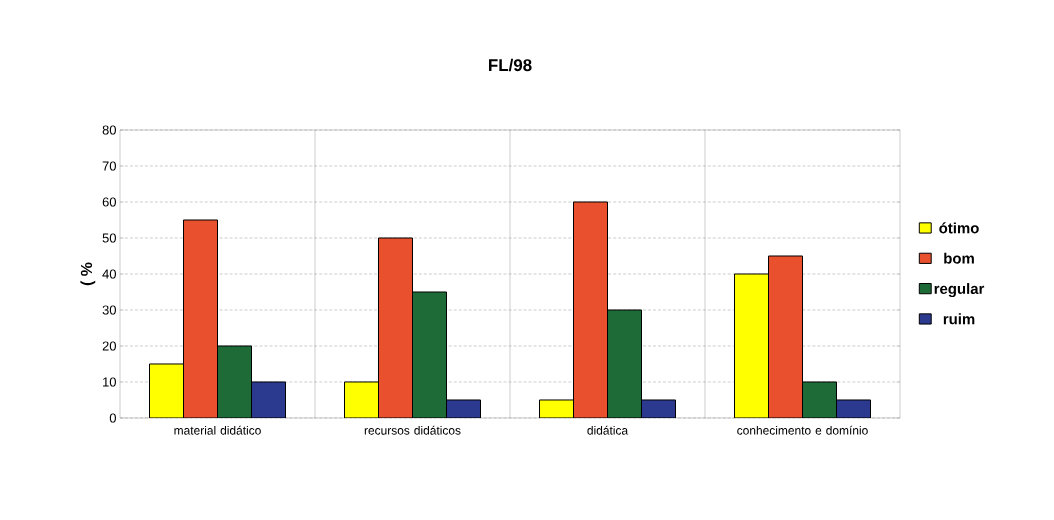  I want to click on legend-label: regular, so click(959, 290).